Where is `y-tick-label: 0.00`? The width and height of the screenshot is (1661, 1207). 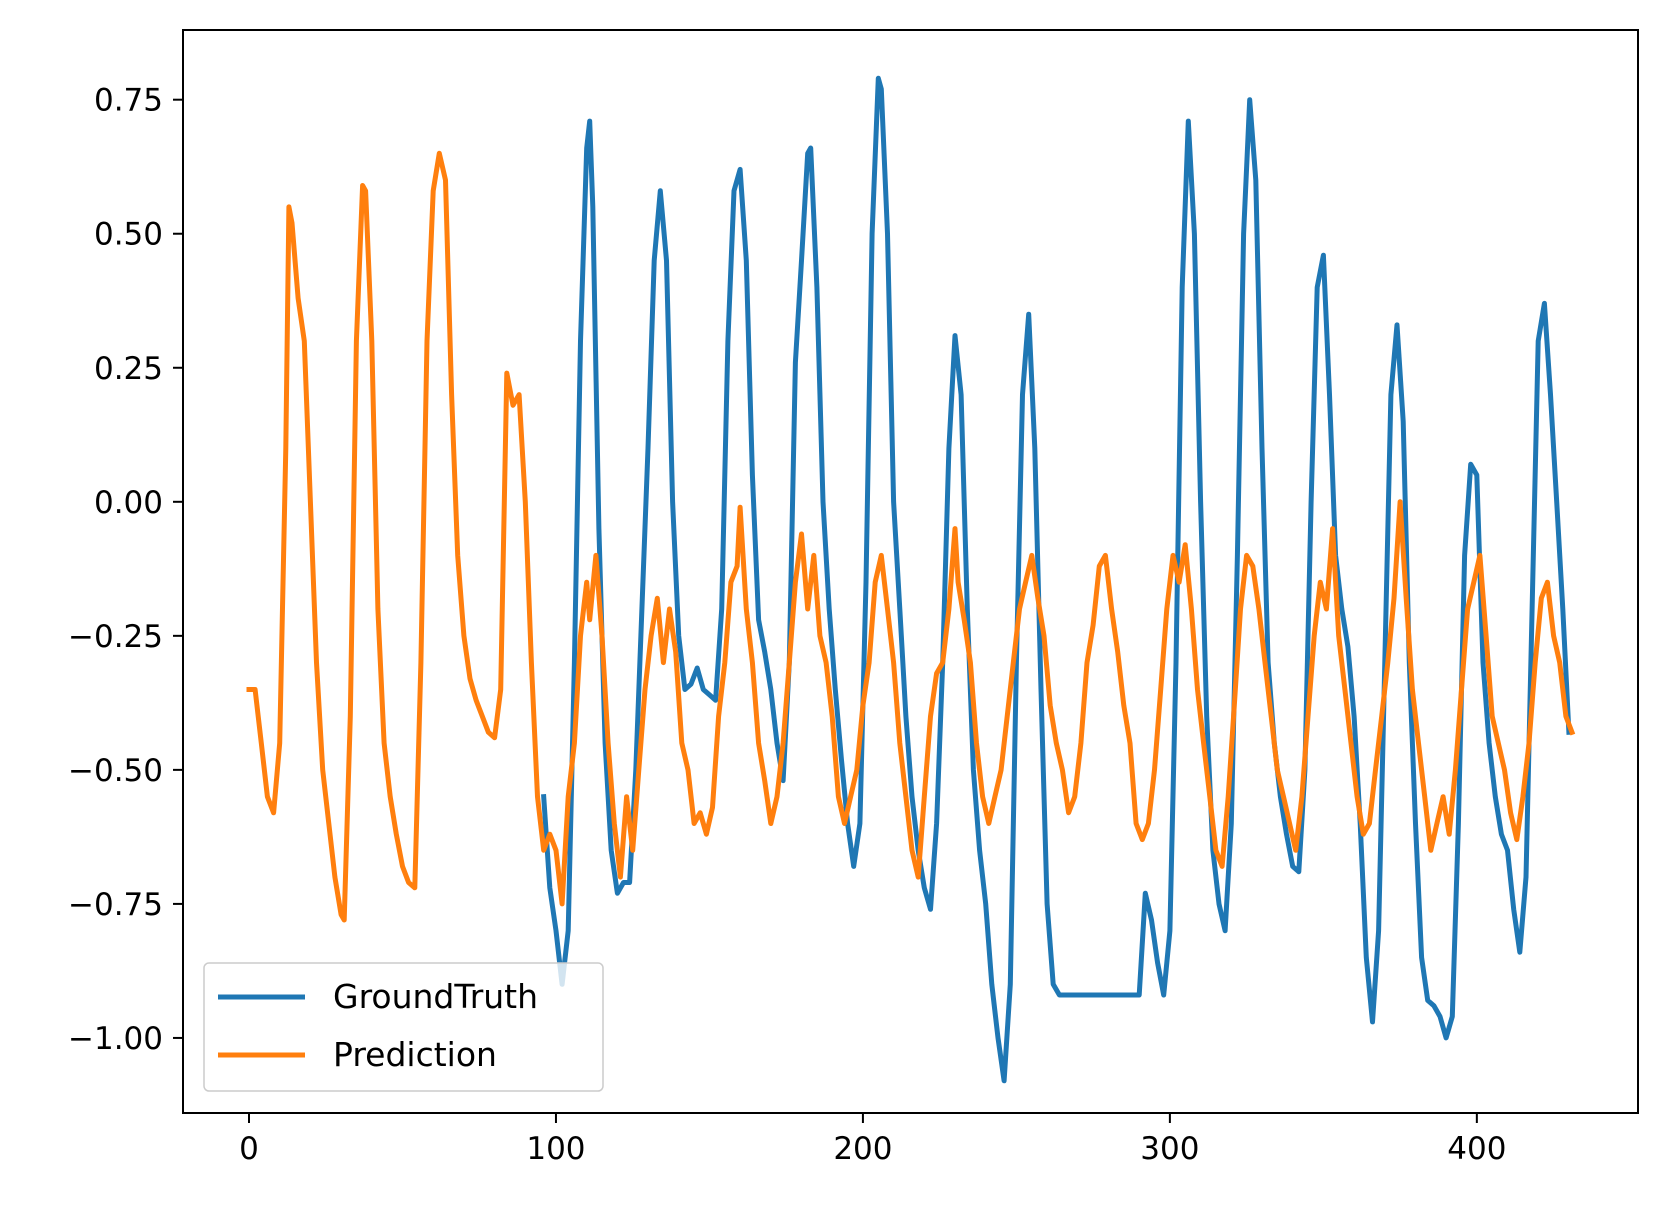
y-tick-label: 0.00 is located at coordinates (128, 503).